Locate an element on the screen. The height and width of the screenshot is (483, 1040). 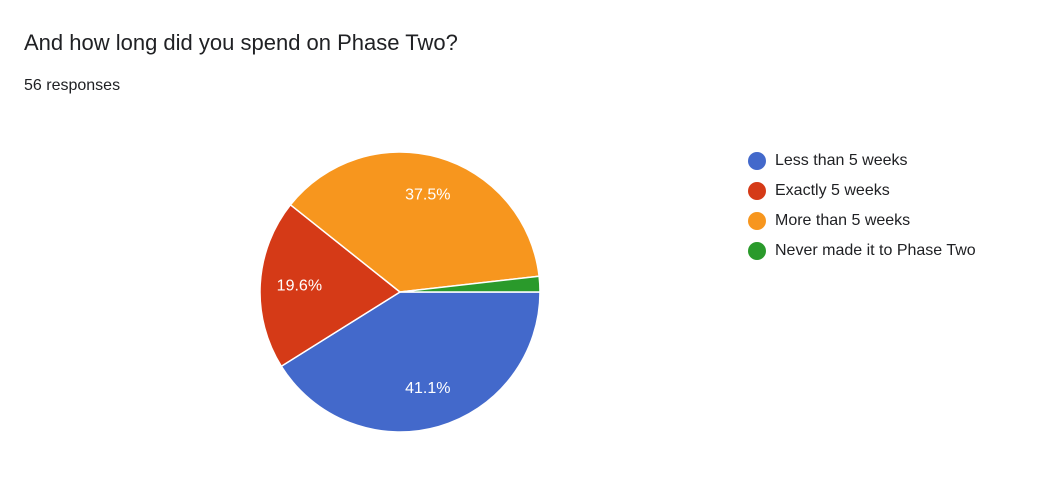
legend-label: Exactly 5 weeks is located at coordinates (832, 190).